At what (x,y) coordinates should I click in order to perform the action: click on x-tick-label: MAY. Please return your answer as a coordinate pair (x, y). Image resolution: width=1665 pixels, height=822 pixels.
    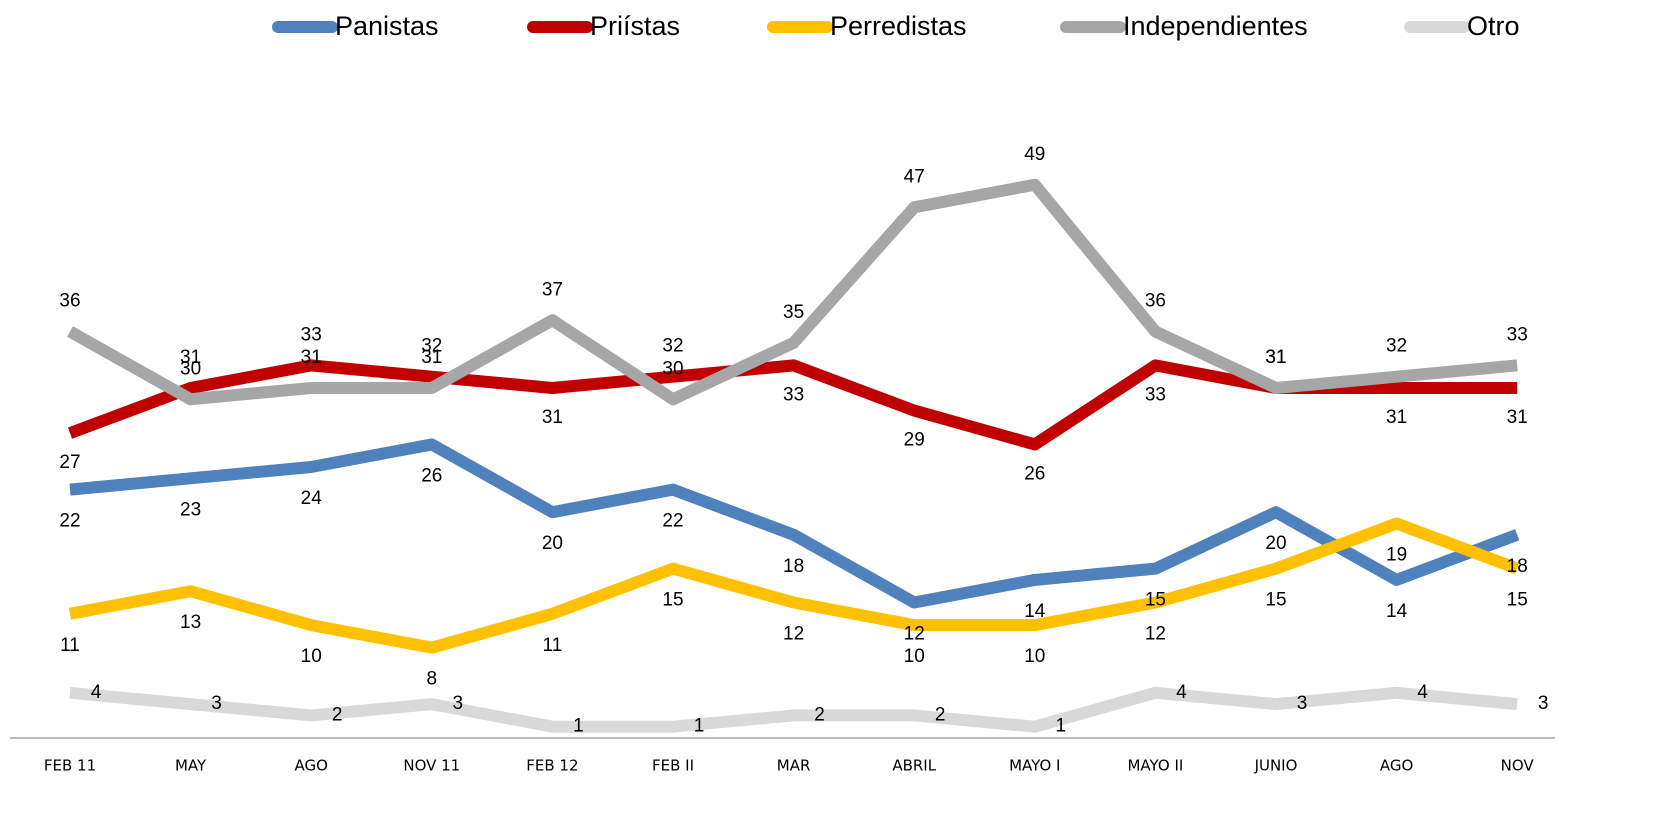
    Looking at the image, I should click on (191, 766).